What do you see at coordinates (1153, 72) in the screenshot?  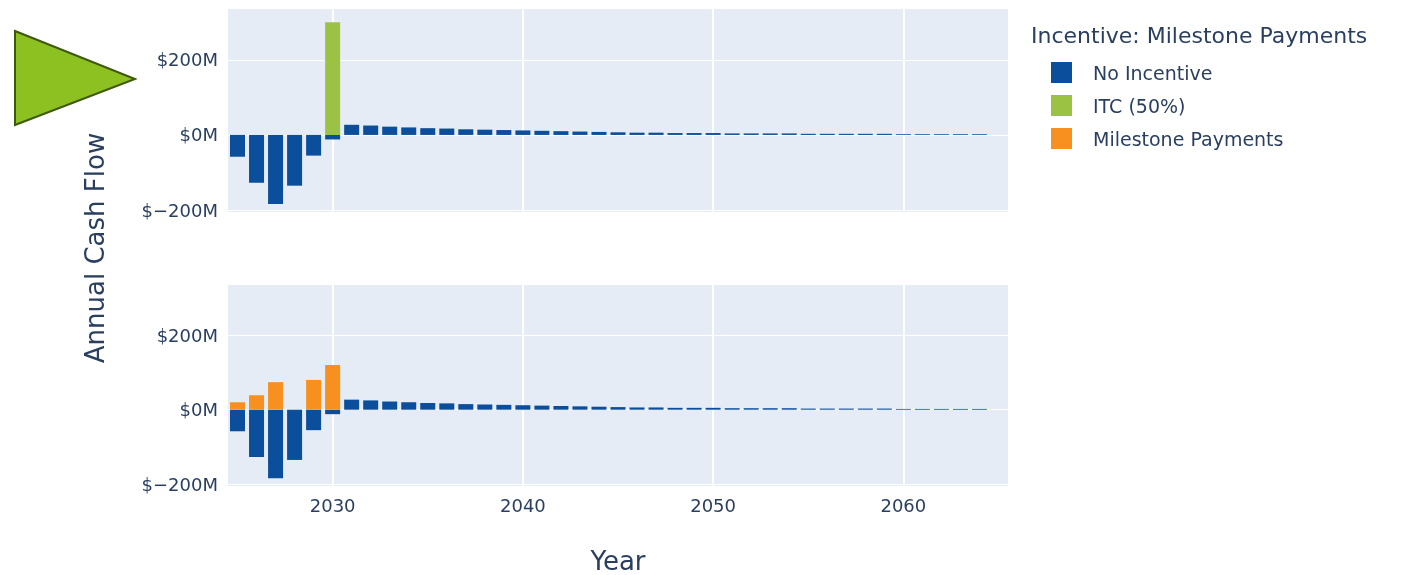 I see `legend-label: No Incentive` at bounding box center [1153, 72].